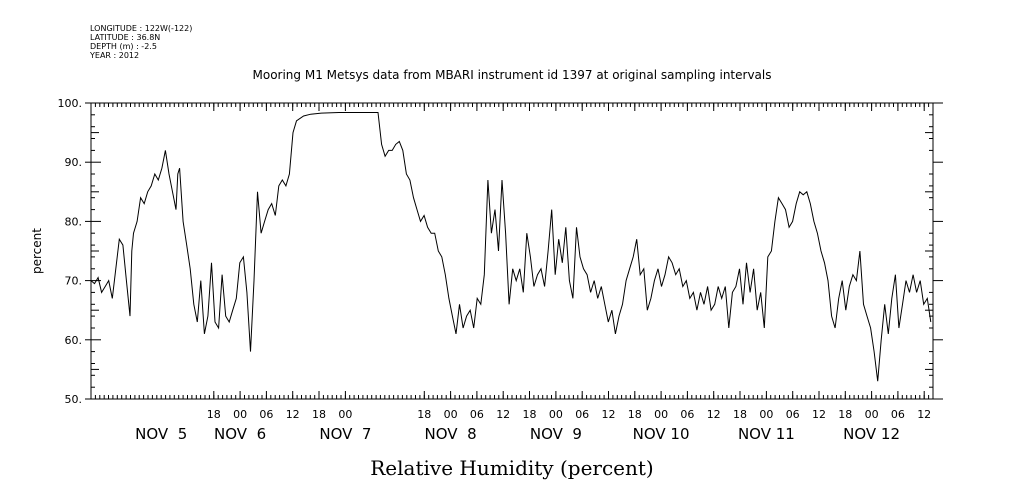 The height and width of the screenshot is (504, 1009). I want to click on y-tick-label: 50., so click(74, 399).